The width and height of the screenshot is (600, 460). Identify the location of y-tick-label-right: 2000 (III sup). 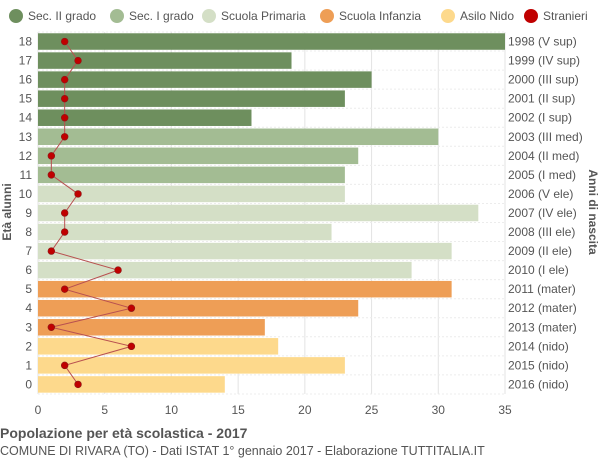
(543, 80).